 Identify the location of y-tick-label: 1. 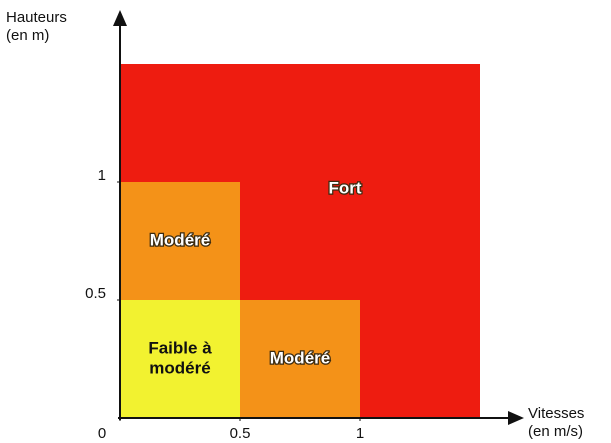
(102, 175).